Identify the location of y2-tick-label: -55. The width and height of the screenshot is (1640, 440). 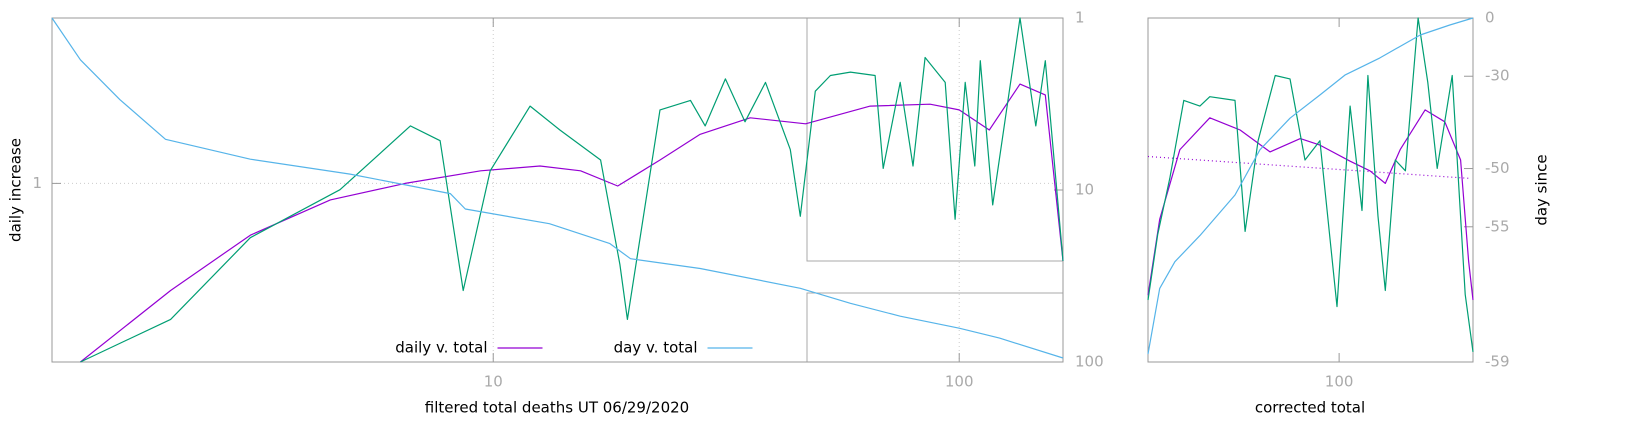
(1497, 226).